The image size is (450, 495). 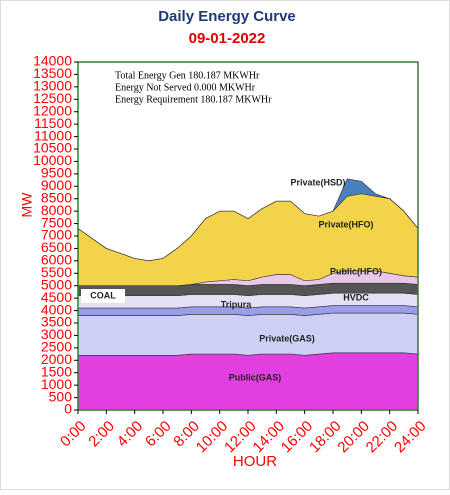 What do you see at coordinates (56, 260) in the screenshot?
I see `y-tick-label: 6000` at bounding box center [56, 260].